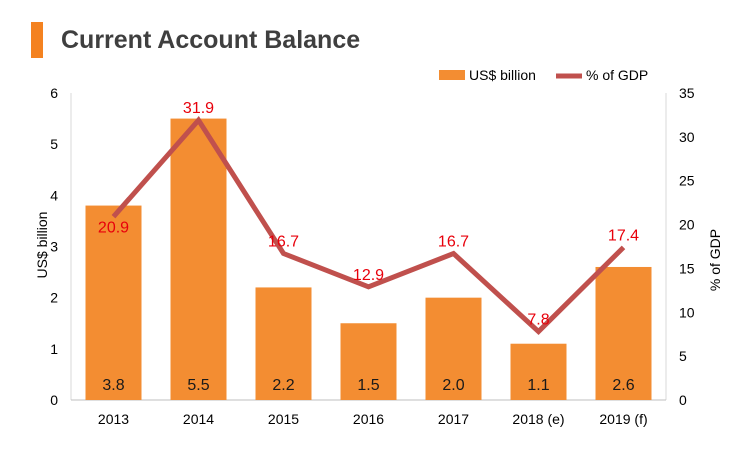 Image resolution: width=748 pixels, height=450 pixels. What do you see at coordinates (687, 246) in the screenshot?
I see `right-y-ticks: 0 5 10 15 20 25 30 35` at bounding box center [687, 246].